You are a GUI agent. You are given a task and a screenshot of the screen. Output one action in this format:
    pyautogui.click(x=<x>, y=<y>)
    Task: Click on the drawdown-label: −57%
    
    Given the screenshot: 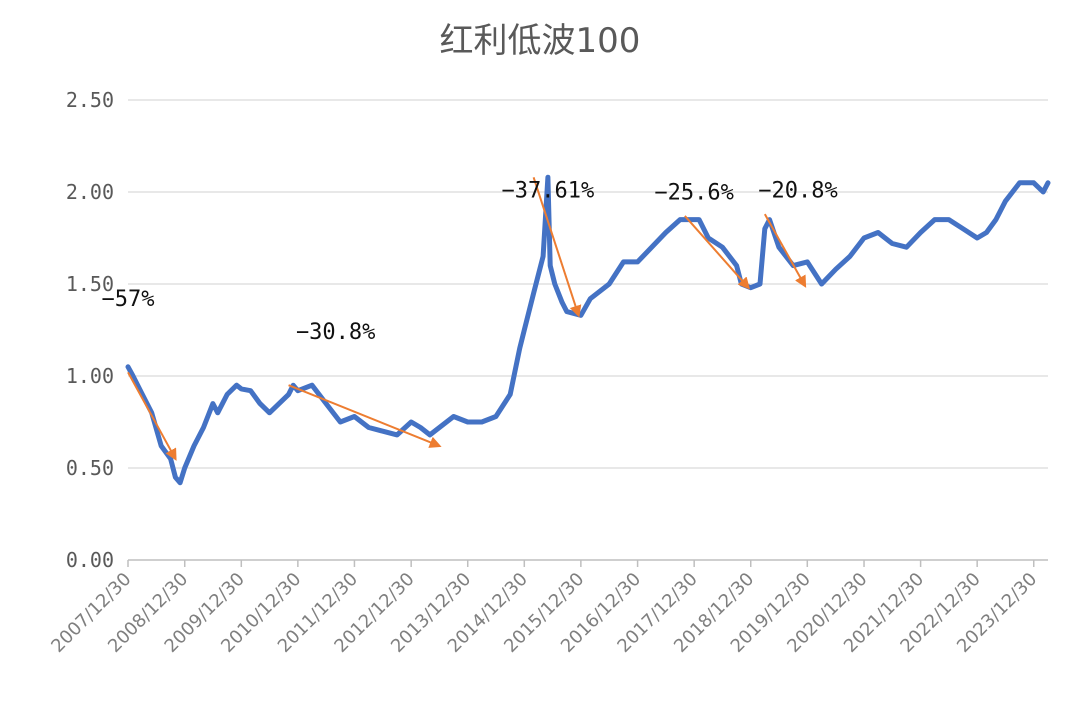 What is the action you would take?
    pyautogui.click(x=128, y=299)
    